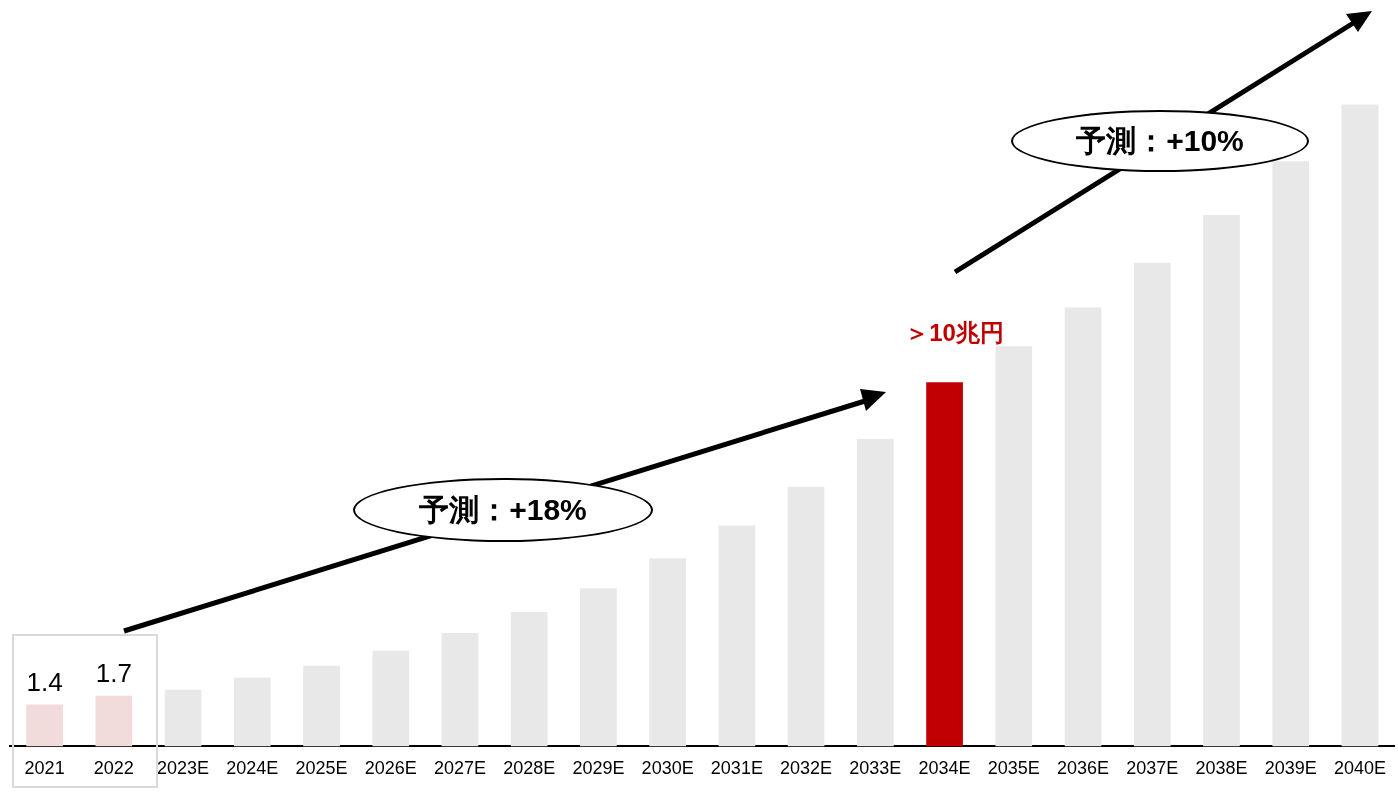 The image size is (1398, 792). I want to click on oval-callout: 予測：+10%, so click(1160, 141).